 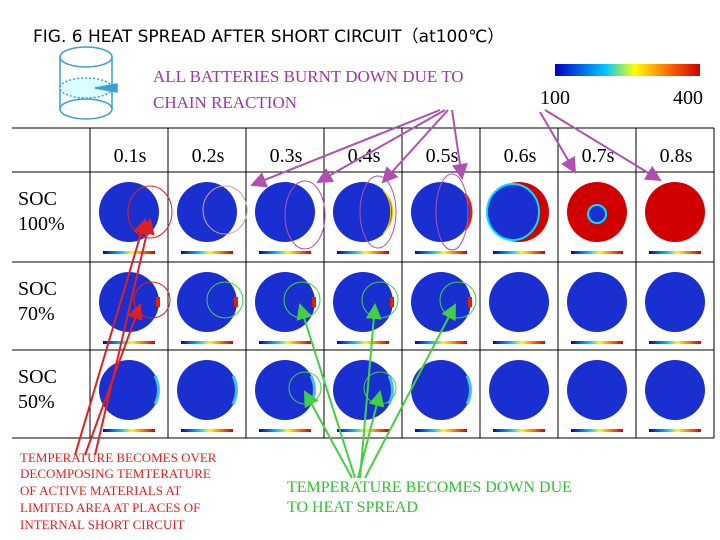 I want to click on colorbar-min: 100, so click(x=555, y=98).